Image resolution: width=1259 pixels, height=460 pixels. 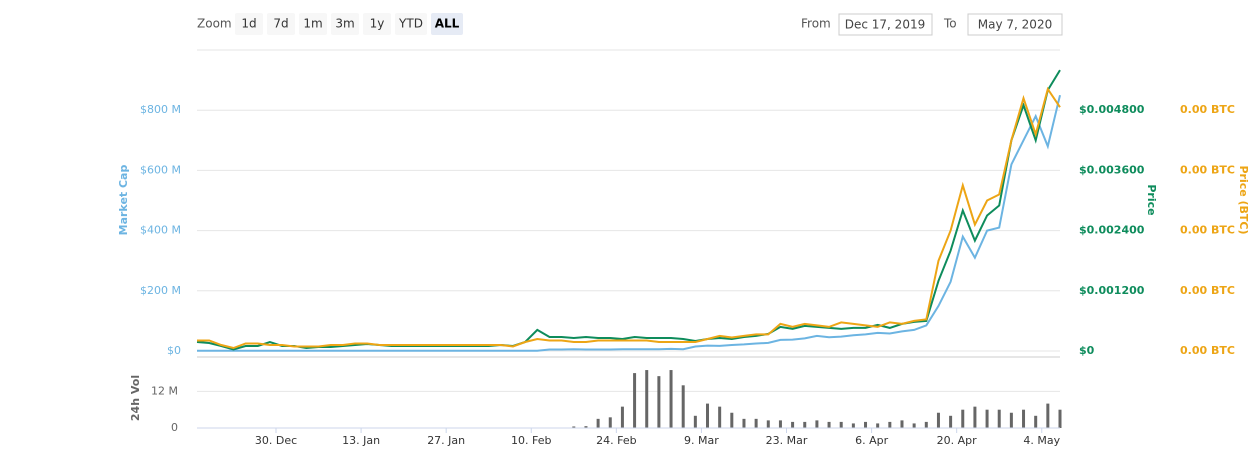 What do you see at coordinates (950, 24) in the screenshot?
I see `to-label: To` at bounding box center [950, 24].